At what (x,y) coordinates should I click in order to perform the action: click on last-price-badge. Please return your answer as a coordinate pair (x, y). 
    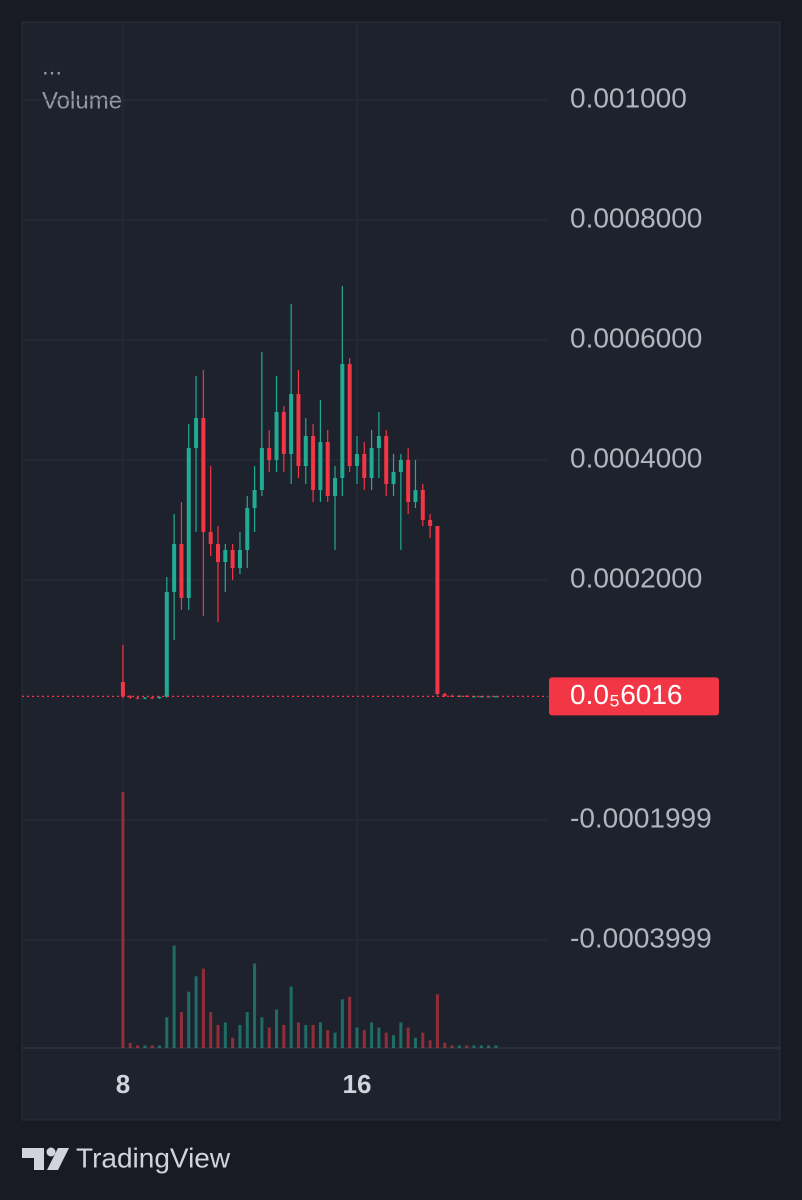
    Looking at the image, I should click on (634, 696).